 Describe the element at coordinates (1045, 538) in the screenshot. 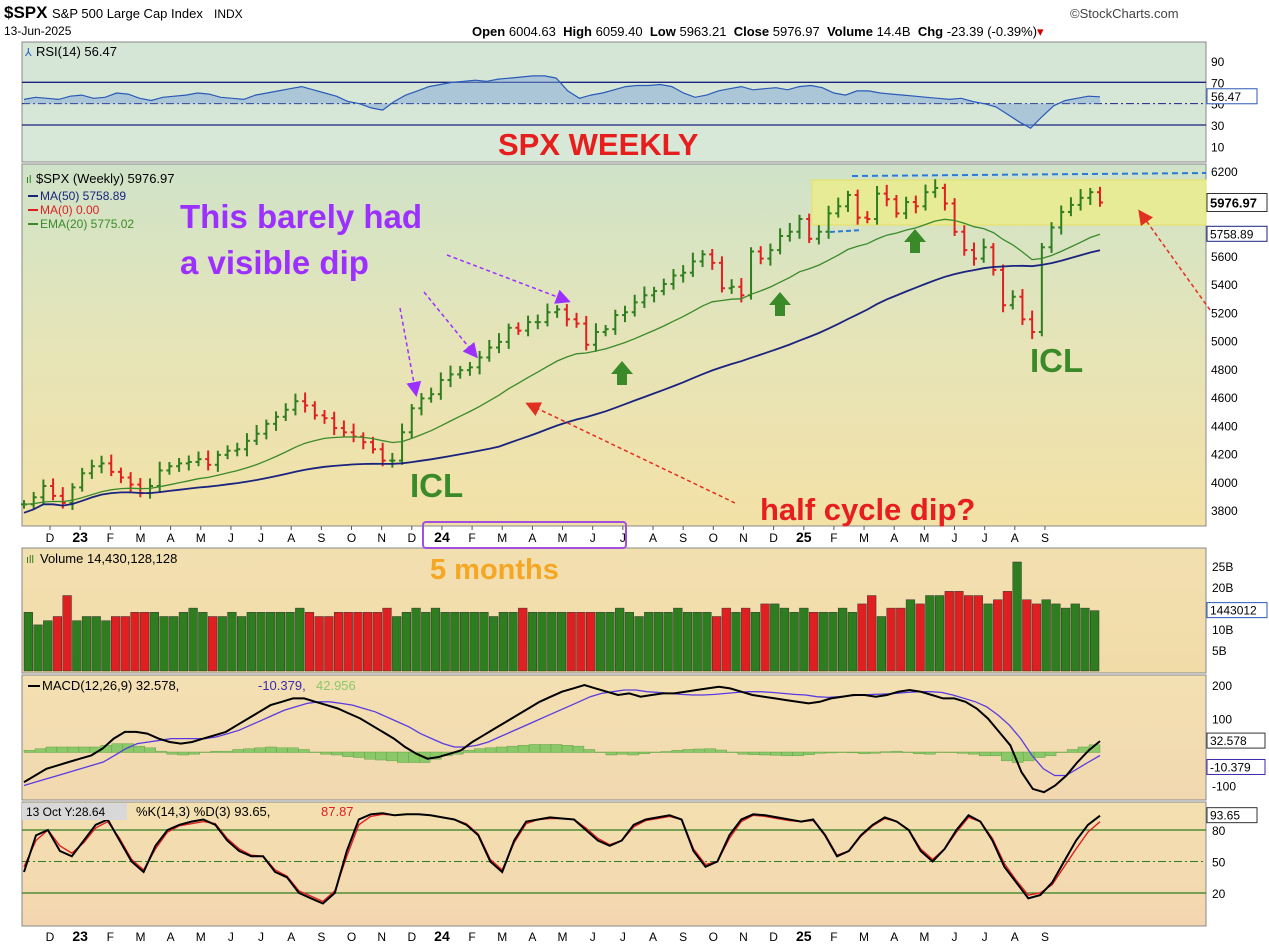

I see `x-label: S` at that location.